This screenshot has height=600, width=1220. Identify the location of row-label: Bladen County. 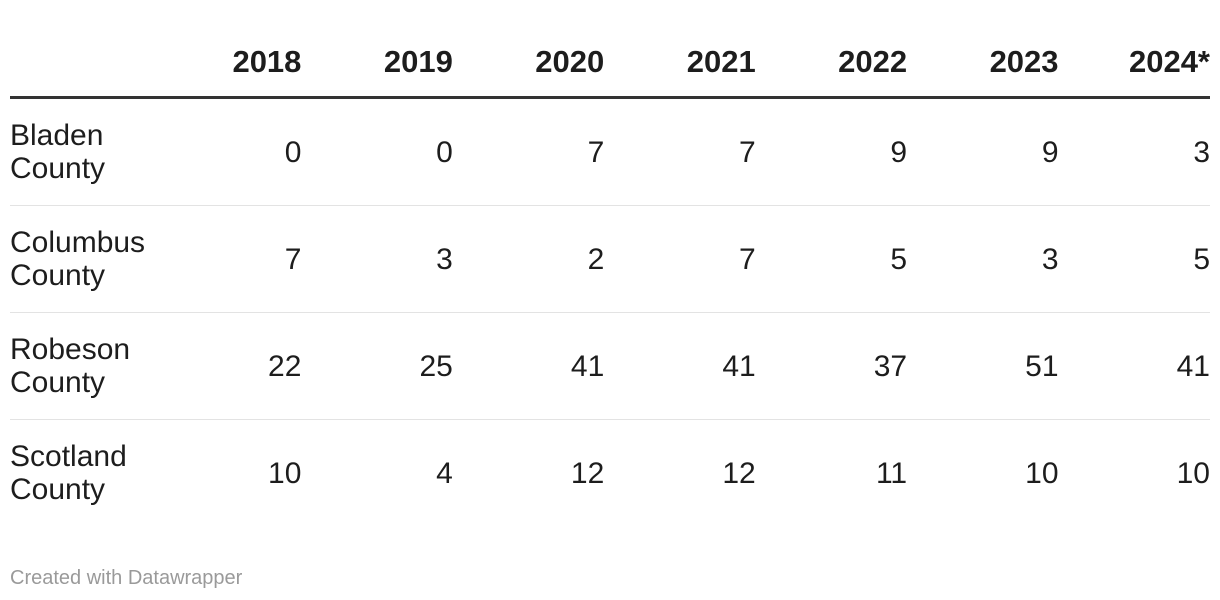
(58, 152).